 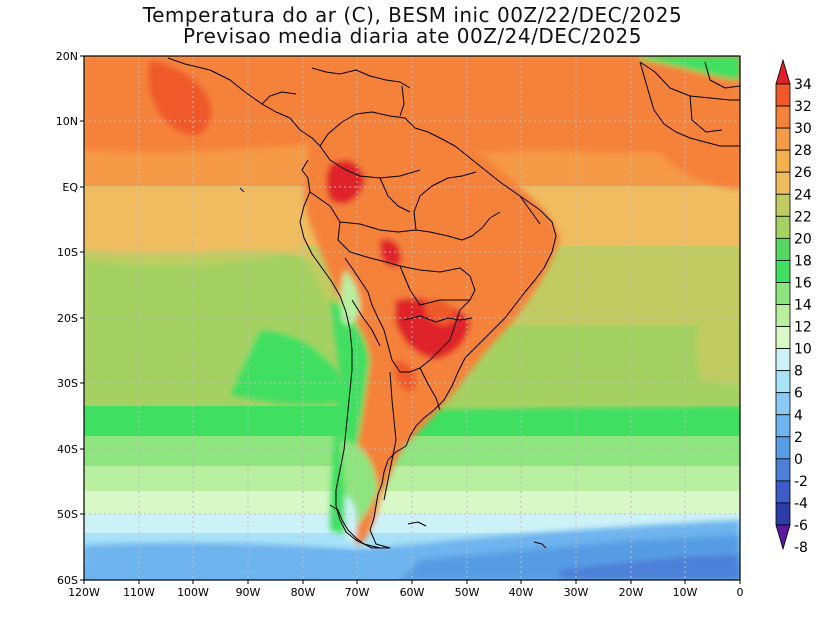 I want to click on lat-label: 20N, so click(x=67, y=56).